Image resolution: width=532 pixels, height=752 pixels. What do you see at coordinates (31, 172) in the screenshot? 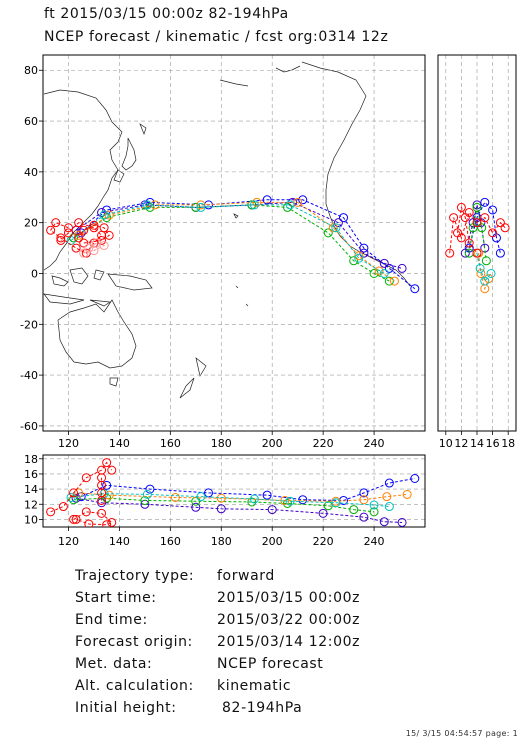
I see `y-tick-label: 40` at bounding box center [31, 172].